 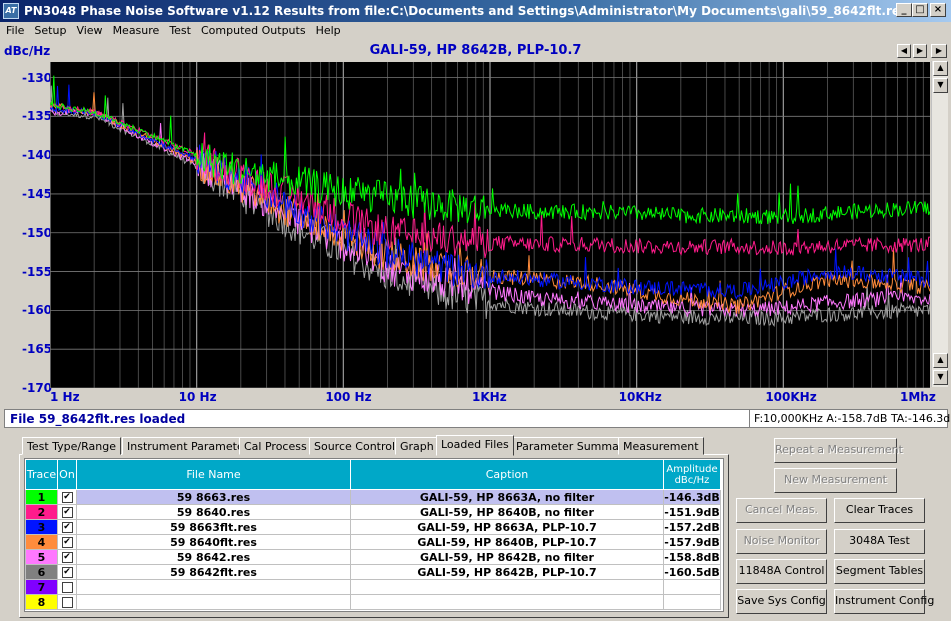 I want to click on save-sys-config-button: Save Sys Config, so click(x=781, y=601).